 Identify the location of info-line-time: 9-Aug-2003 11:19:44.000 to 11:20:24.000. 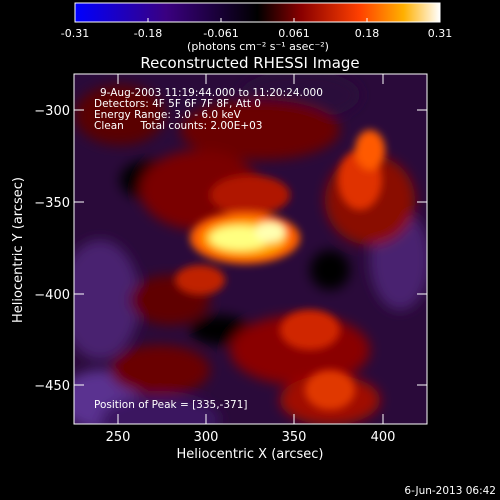
(211, 93).